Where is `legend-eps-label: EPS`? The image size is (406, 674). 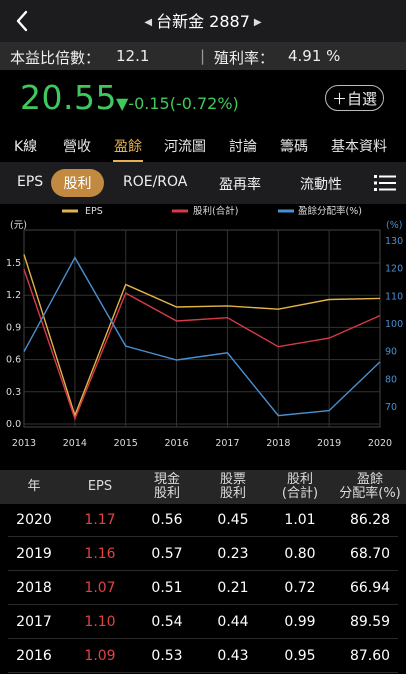
legend-eps-label: EPS is located at coordinates (94, 211).